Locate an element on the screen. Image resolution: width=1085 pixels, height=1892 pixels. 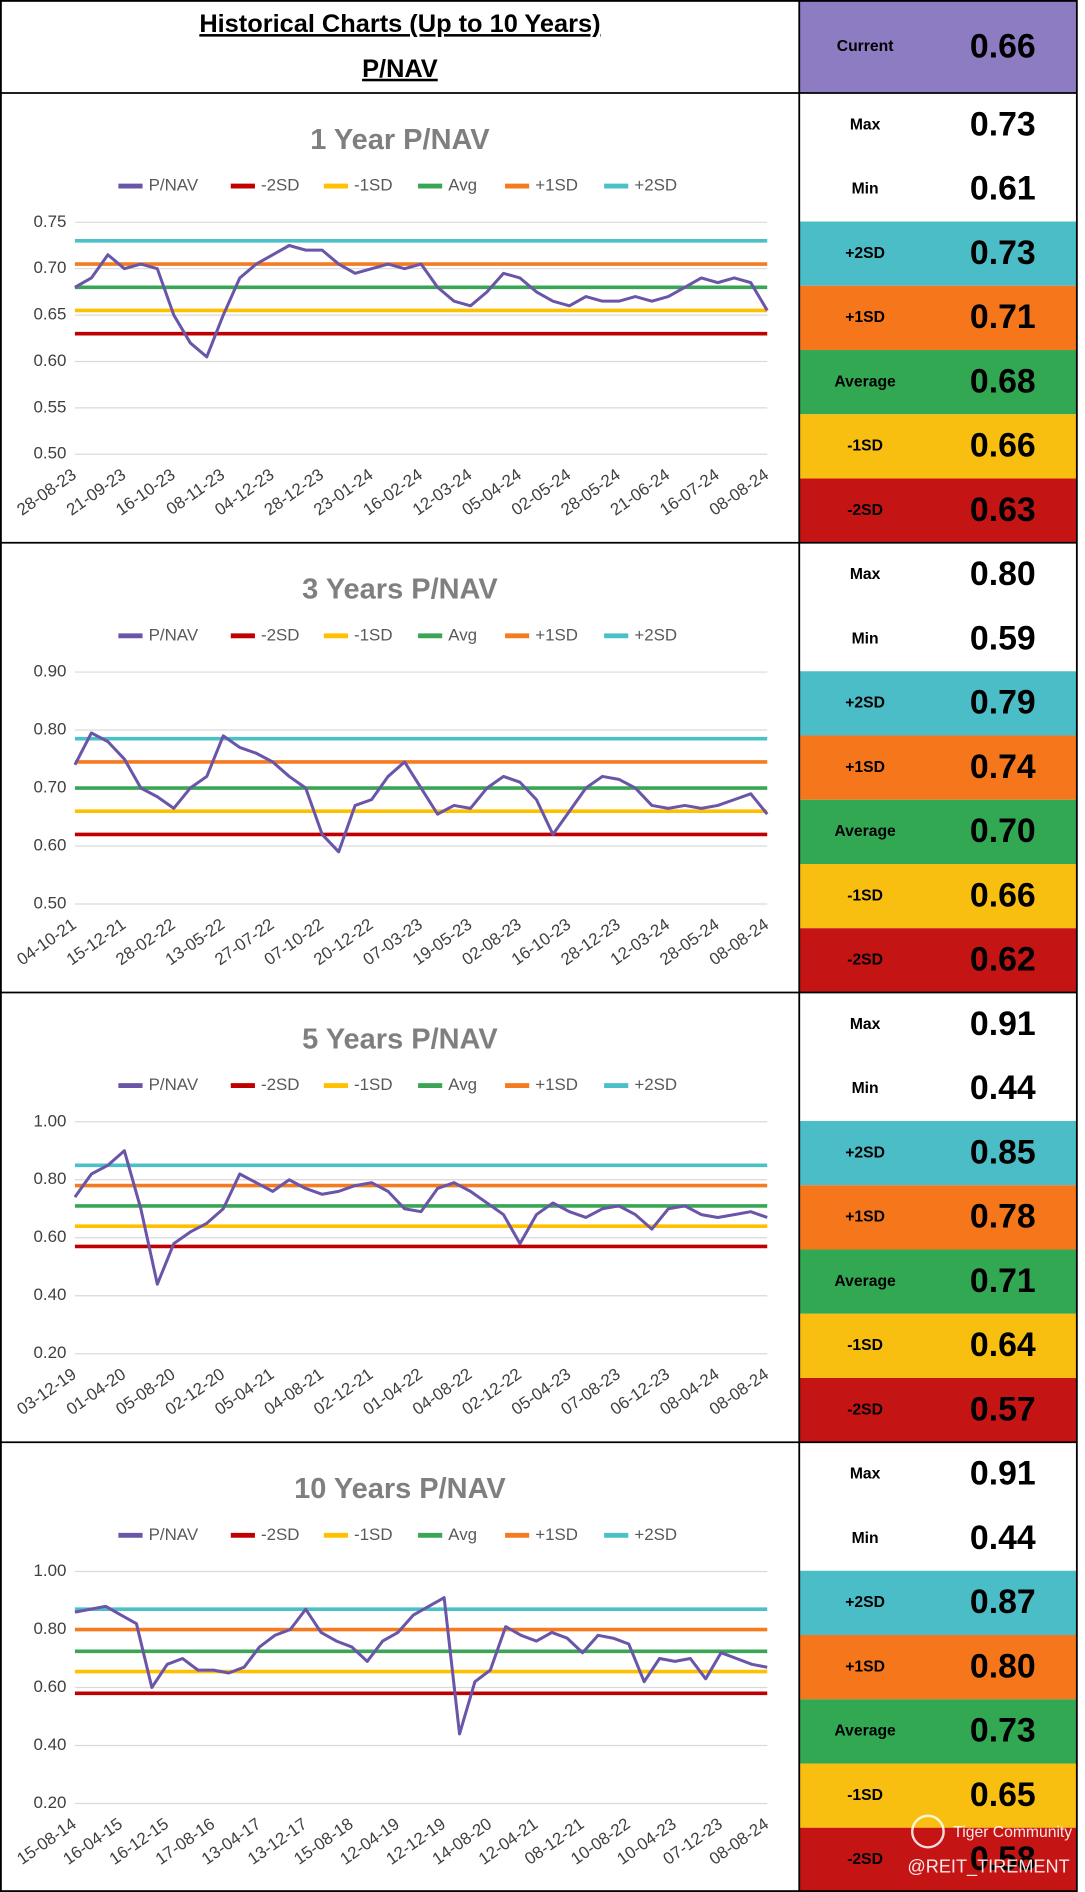
current-label: Current is located at coordinates (865, 46).